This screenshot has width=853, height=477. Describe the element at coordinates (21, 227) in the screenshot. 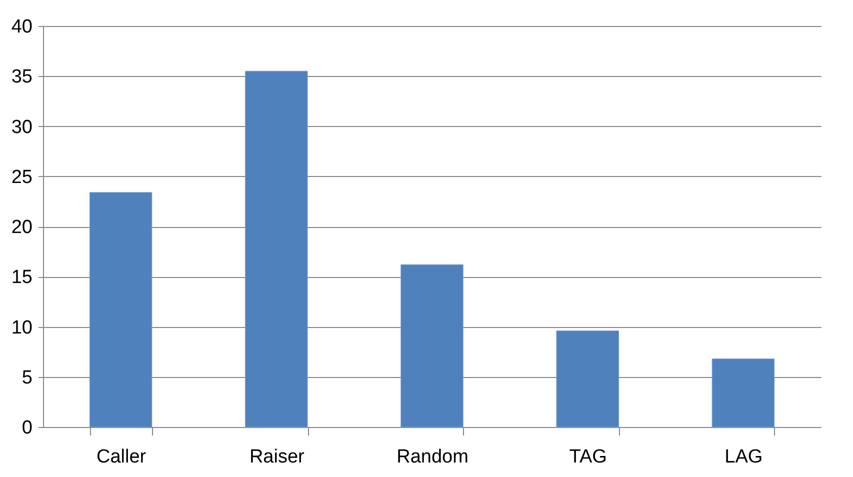

I see `y-tick-label: 20` at that location.